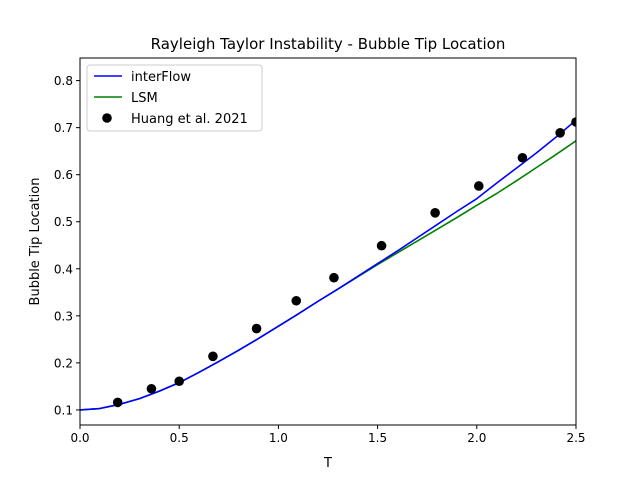 The height and width of the screenshot is (480, 640). What do you see at coordinates (189, 119) in the screenshot?
I see `legend-label-huang: Huang et al. 2021` at bounding box center [189, 119].